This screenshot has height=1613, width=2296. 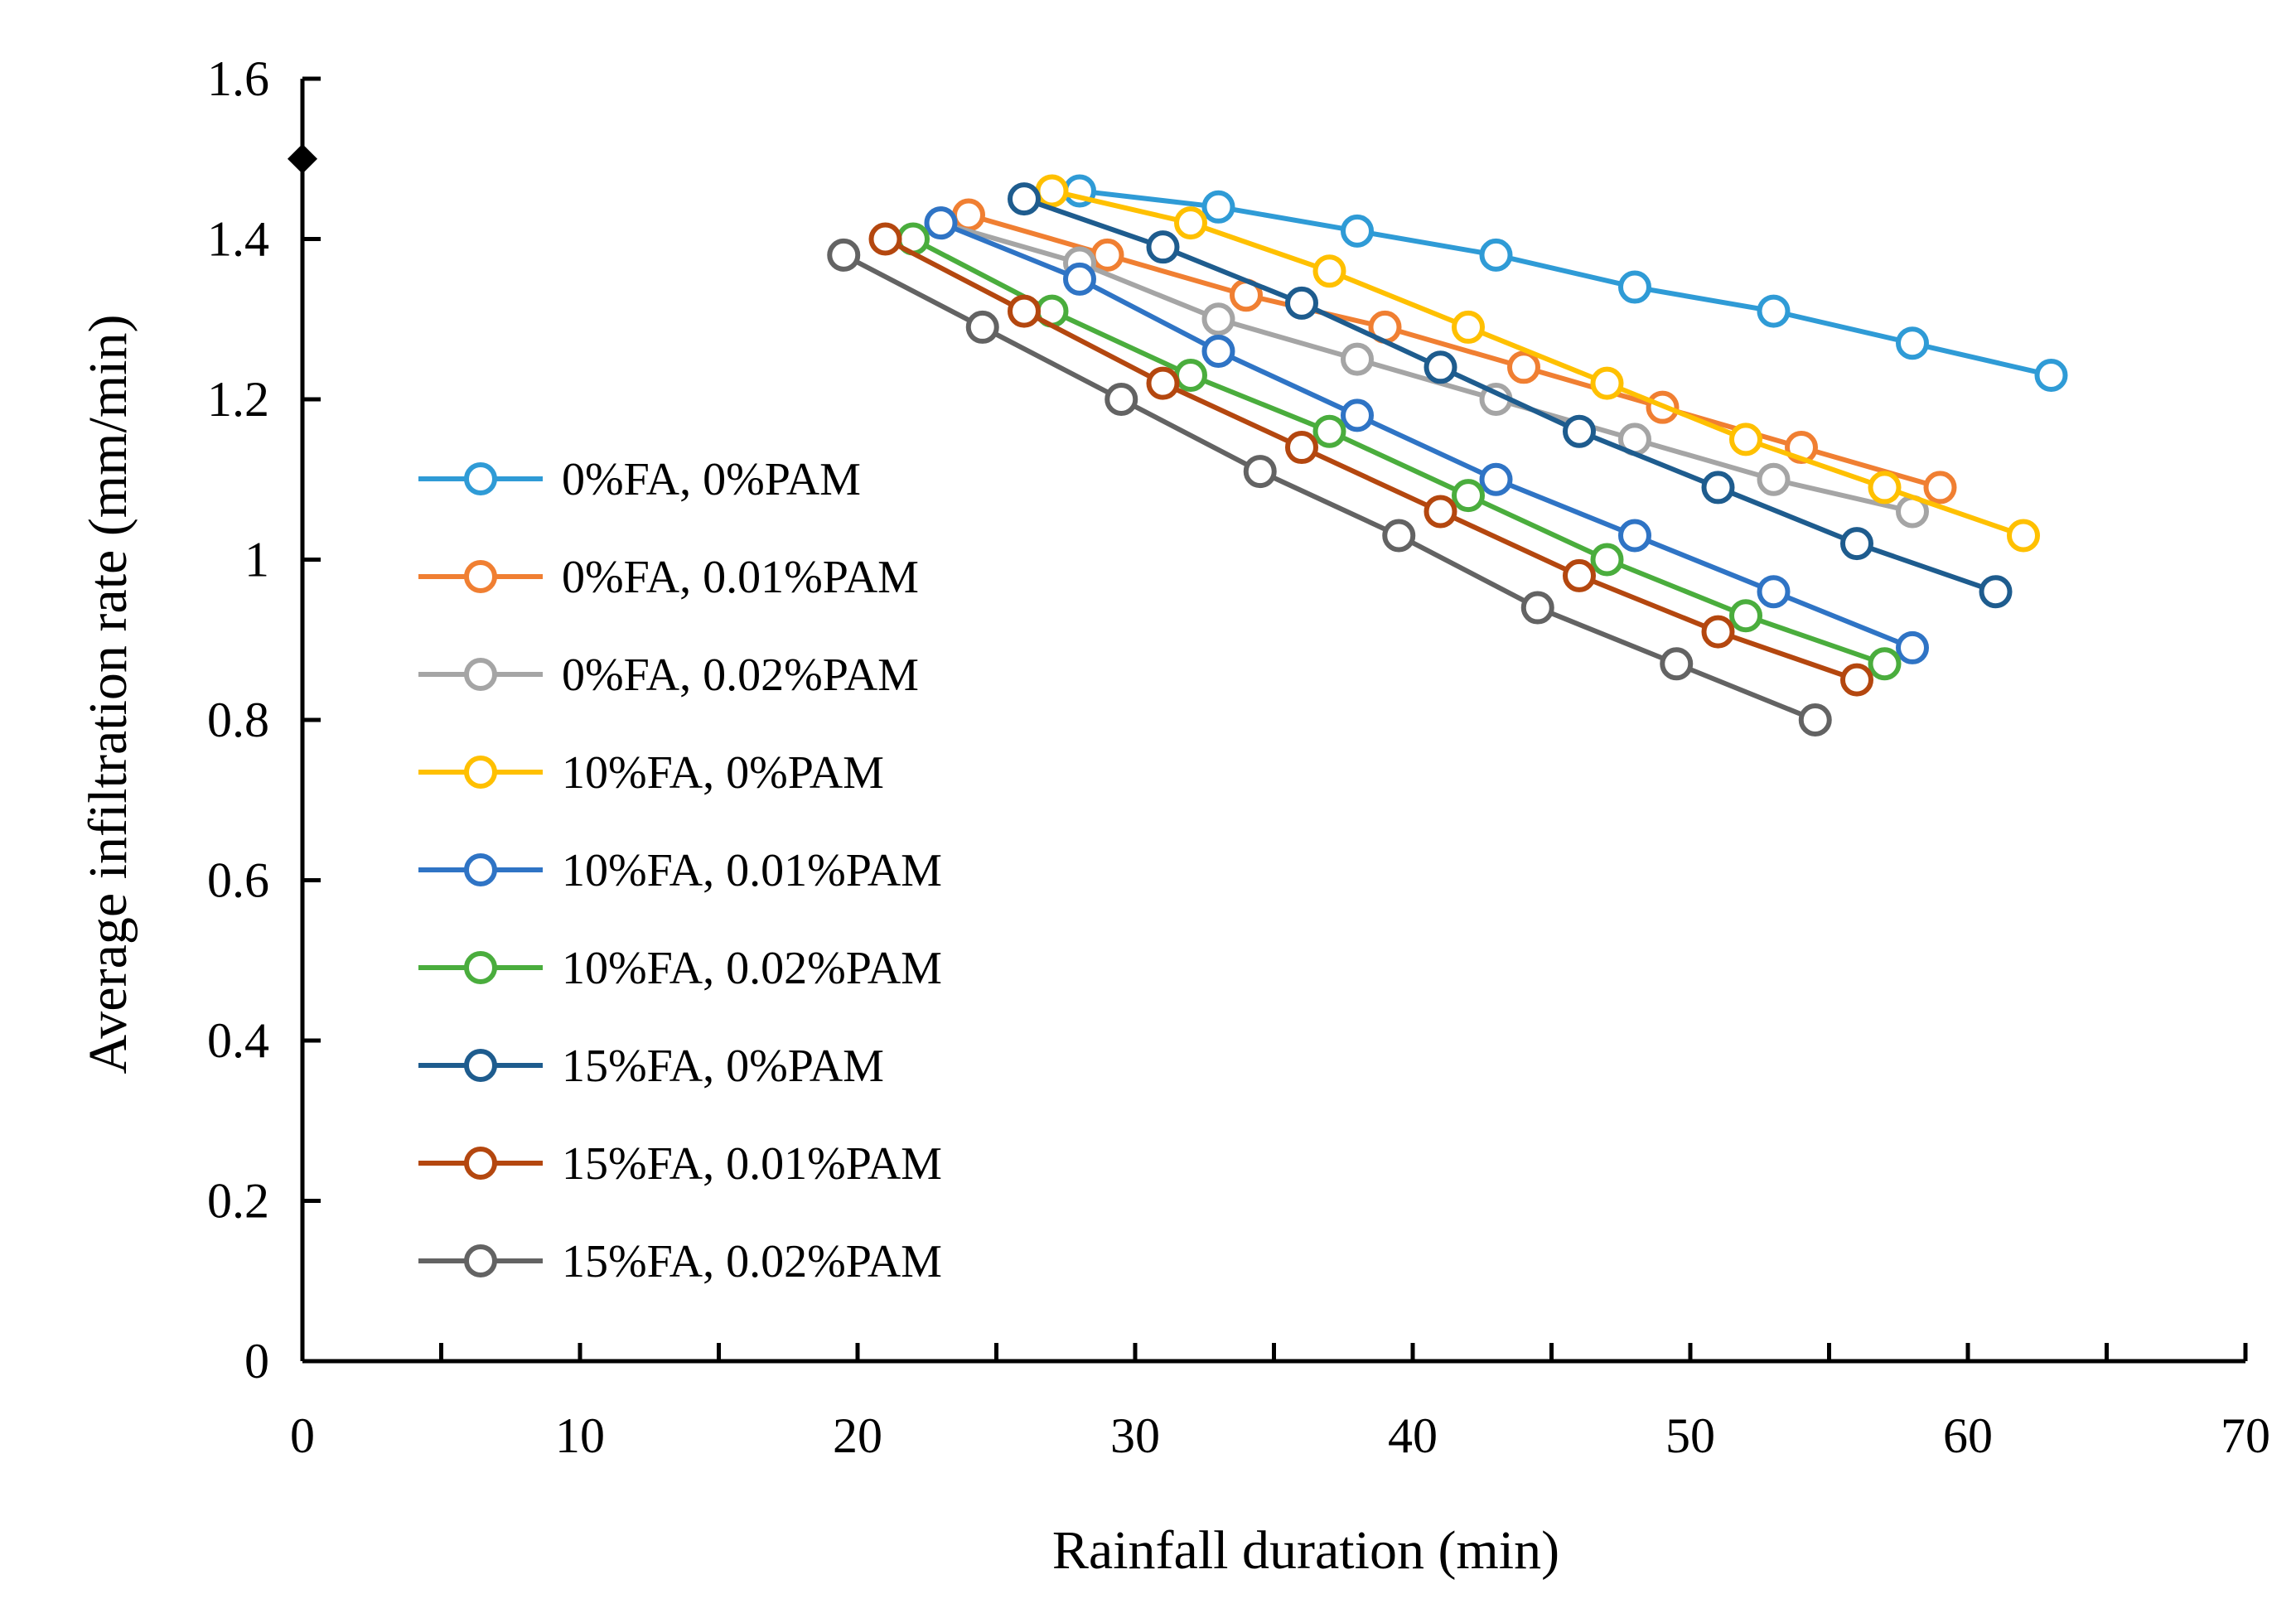 I want to click on legend-item: 15%FA, 0.02%PAM, so click(x=680, y=1261).